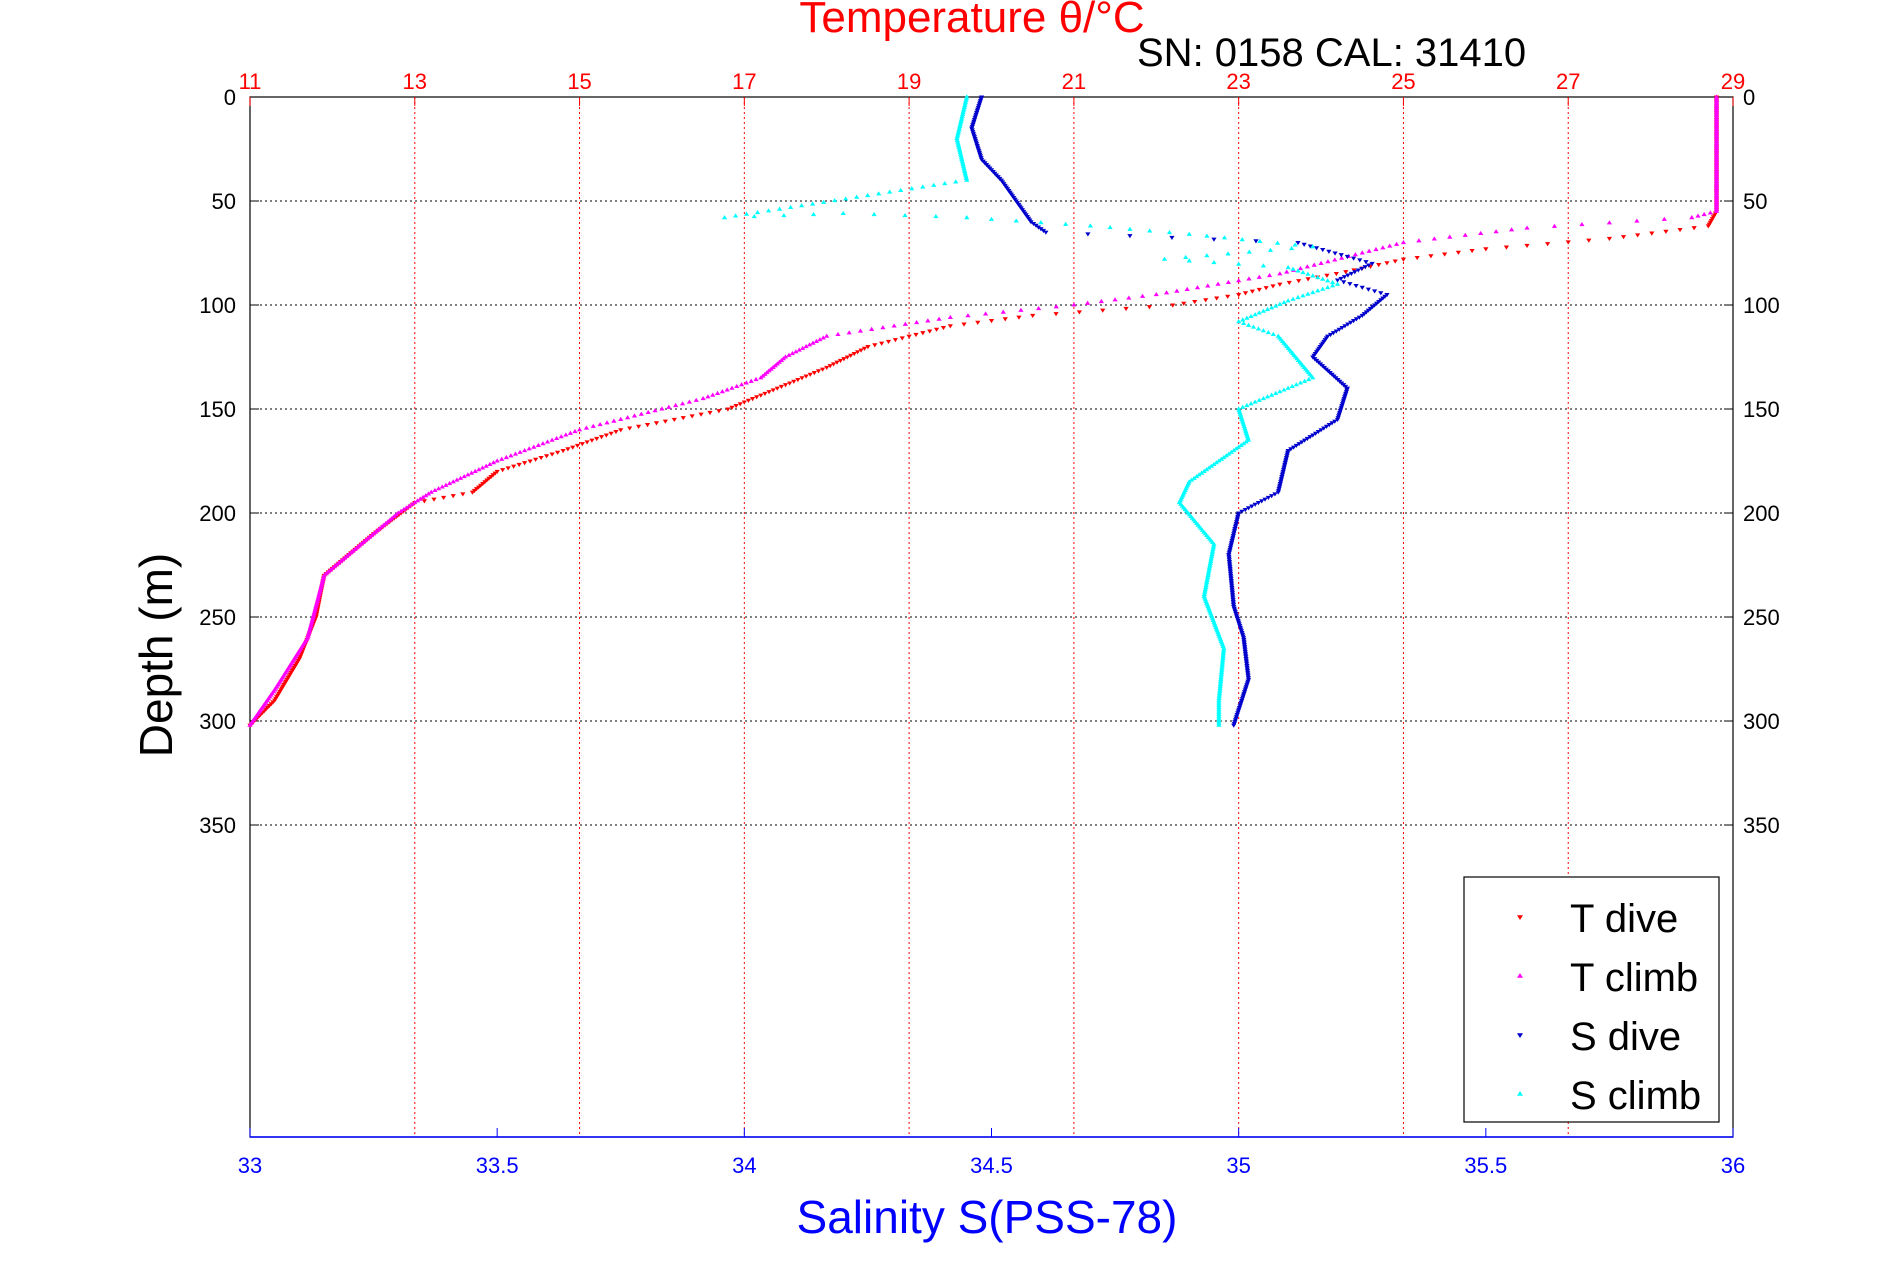 Image resolution: width=1891 pixels, height=1262 pixels. I want to click on x-bottom-tick-label: 35, so click(1238, 1165).